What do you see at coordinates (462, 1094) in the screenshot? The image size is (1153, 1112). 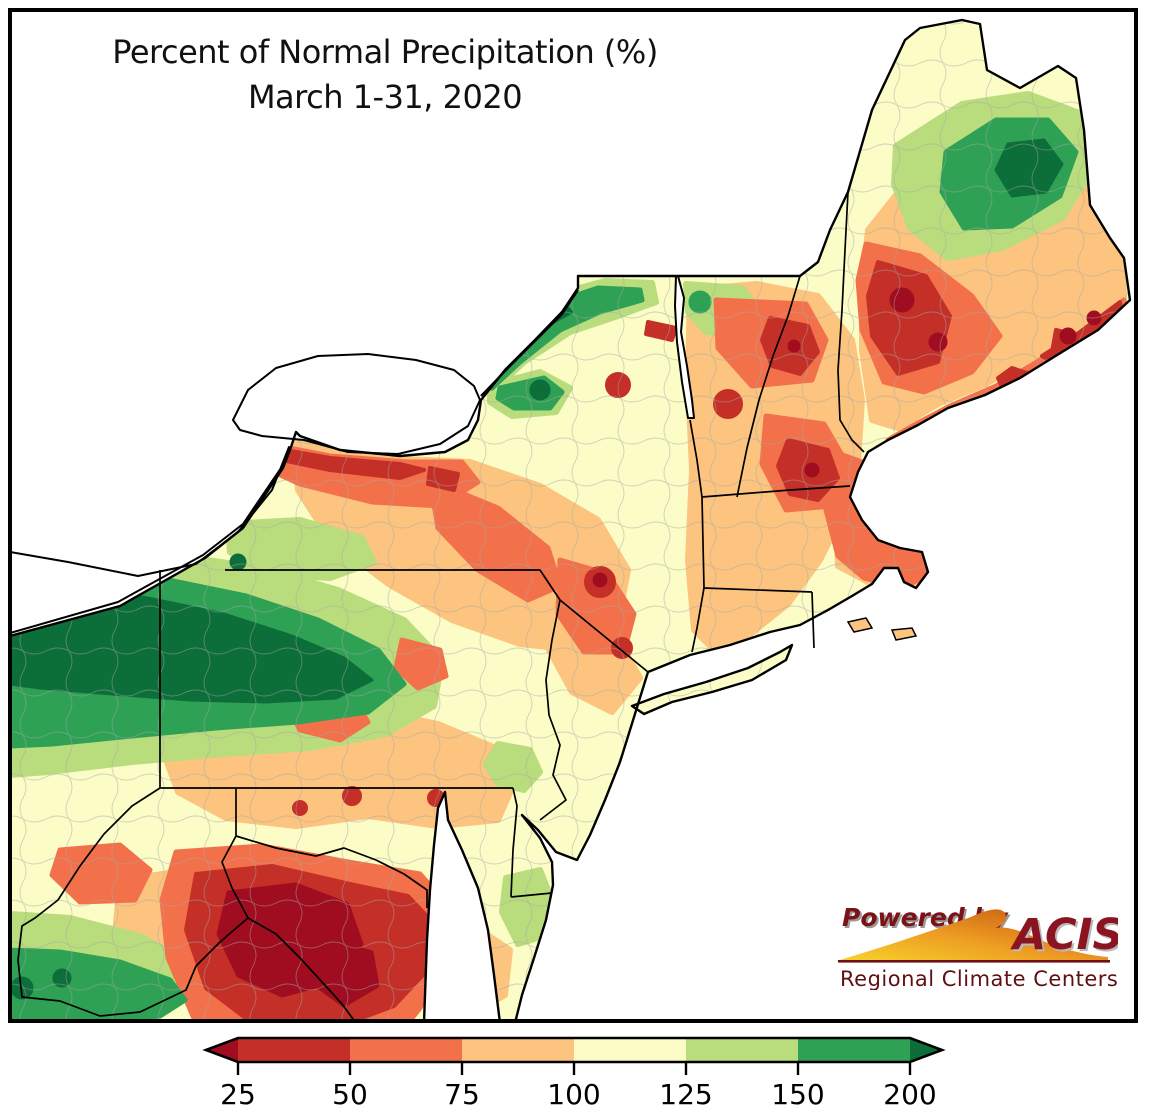 I see `legend-tick-label-75: 75` at bounding box center [462, 1094].